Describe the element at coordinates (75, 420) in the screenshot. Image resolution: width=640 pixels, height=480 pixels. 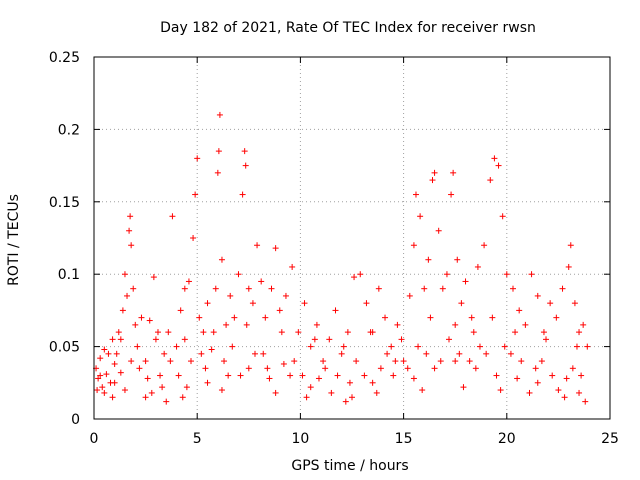
I see `y-tick-label: 0` at that location.